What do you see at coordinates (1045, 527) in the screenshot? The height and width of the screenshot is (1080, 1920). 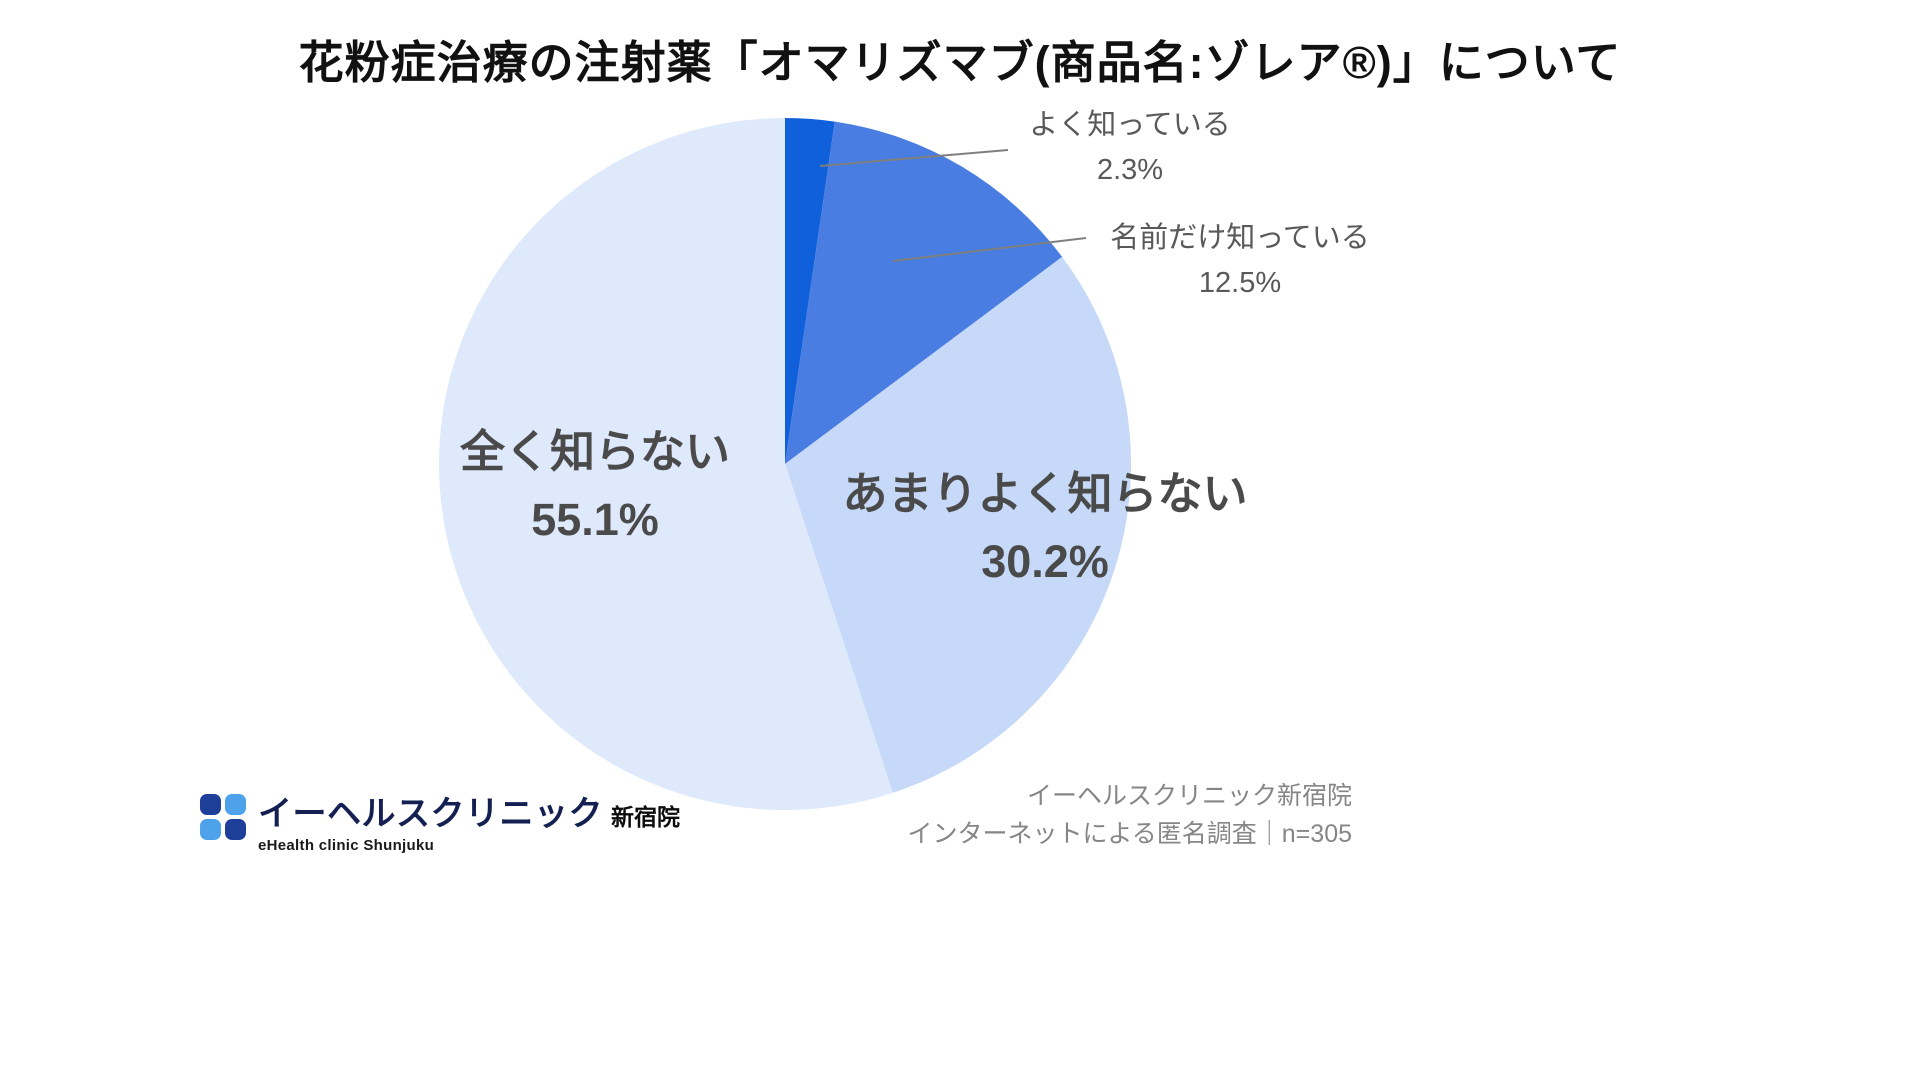 I see `slice-label-amari-shiranai: あまりよく知らない 30.2%` at bounding box center [1045, 527].